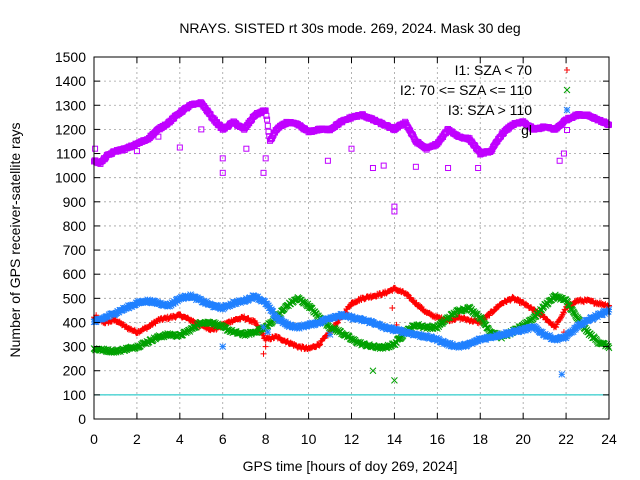 The image size is (640, 480). What do you see at coordinates (94, 439) in the screenshot?
I see `x-tick-label: 0` at bounding box center [94, 439].